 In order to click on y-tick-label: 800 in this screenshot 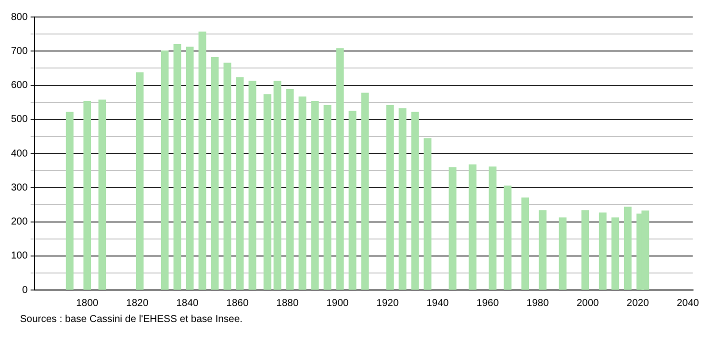, I will do `click(19, 17)`.